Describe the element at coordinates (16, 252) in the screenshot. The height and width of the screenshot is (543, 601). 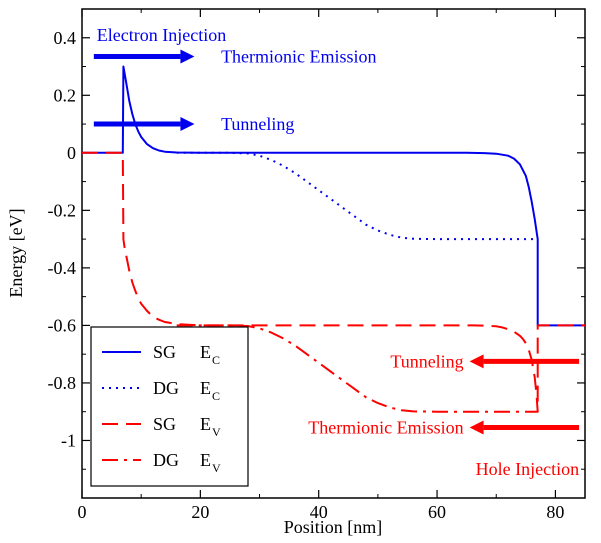
I see `y-axis-label: Energy [eV]` at that location.